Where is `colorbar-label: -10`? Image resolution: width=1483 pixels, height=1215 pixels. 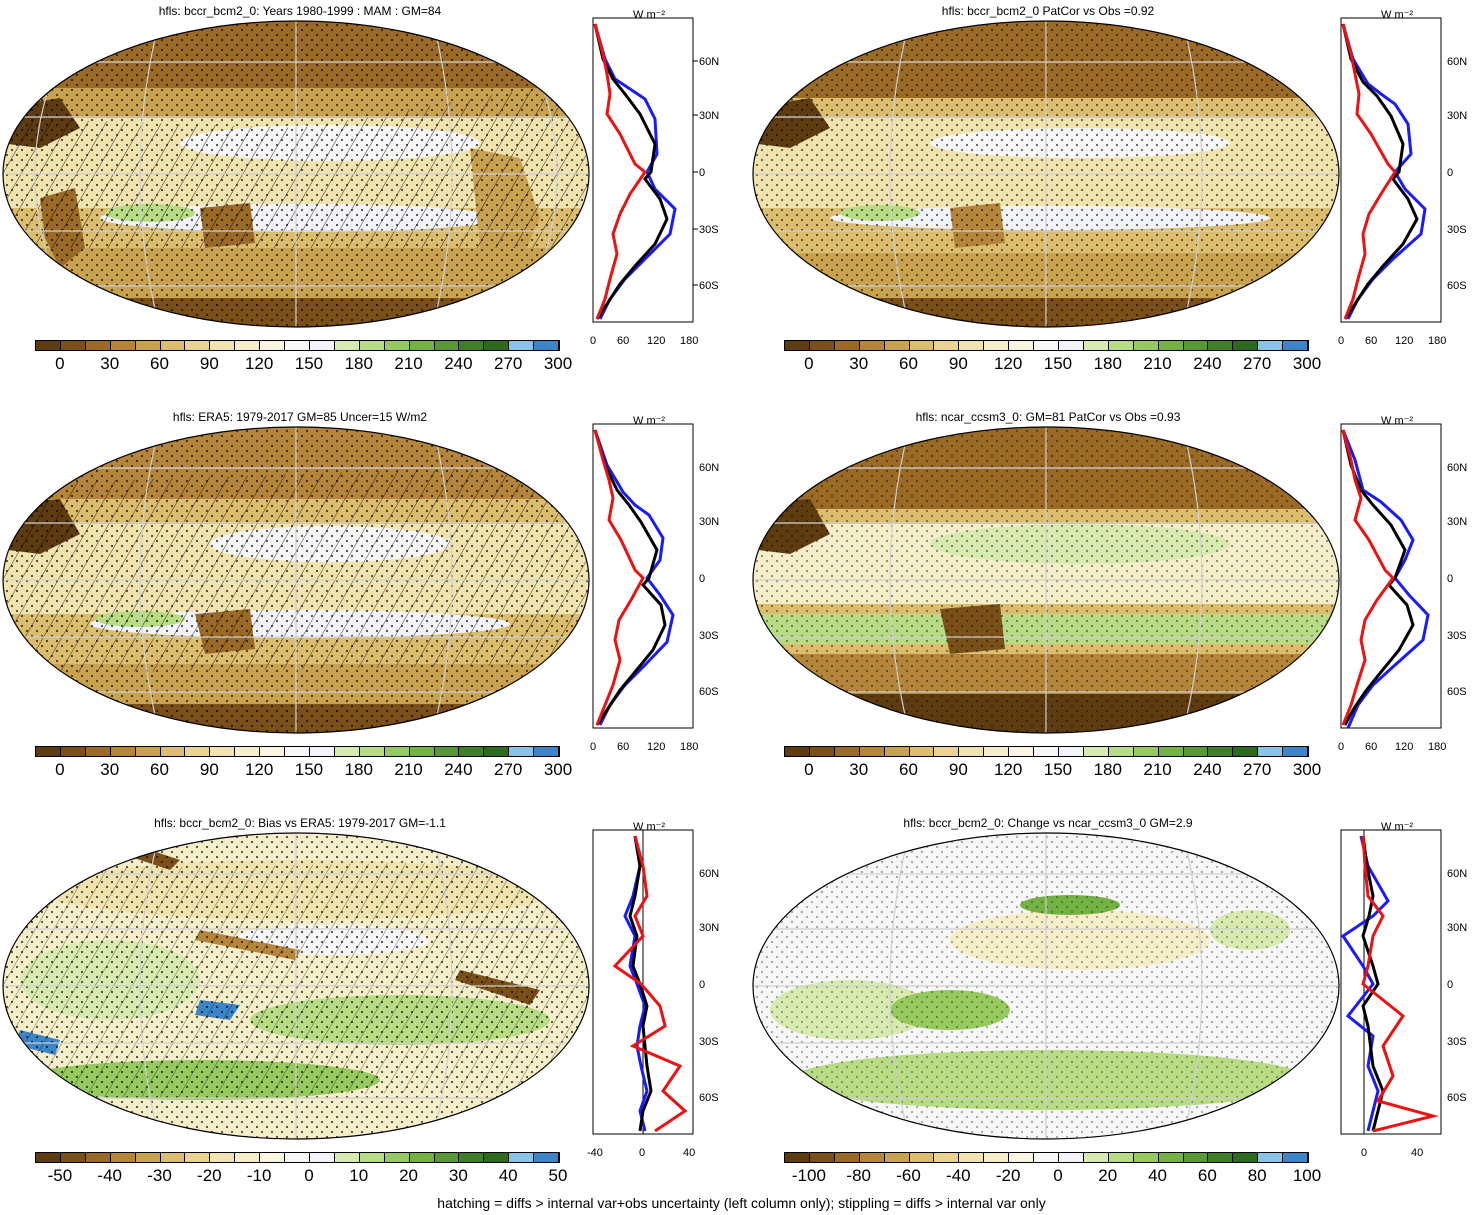
colorbar-label: -10 is located at coordinates (259, 1175).